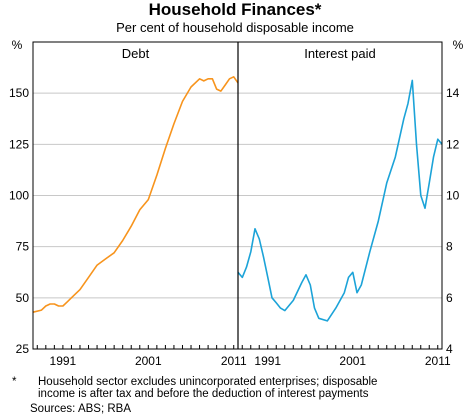 The height and width of the screenshot is (418, 470). I want to click on y-tick-label-debt-25: 25, so click(23, 349).